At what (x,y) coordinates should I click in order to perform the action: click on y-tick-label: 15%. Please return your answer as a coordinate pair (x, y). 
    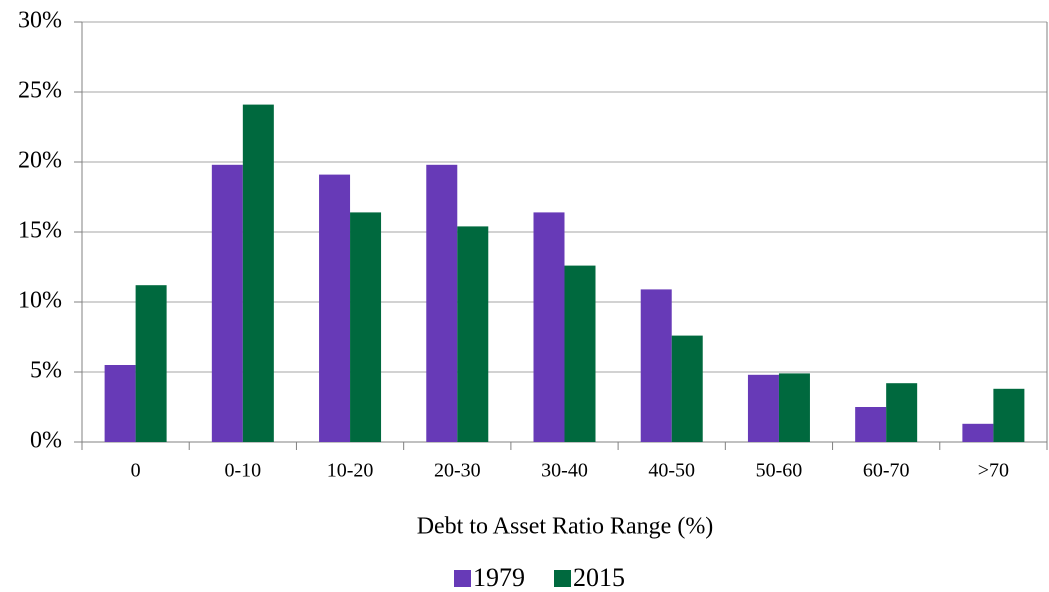
    Looking at the image, I should click on (40, 231).